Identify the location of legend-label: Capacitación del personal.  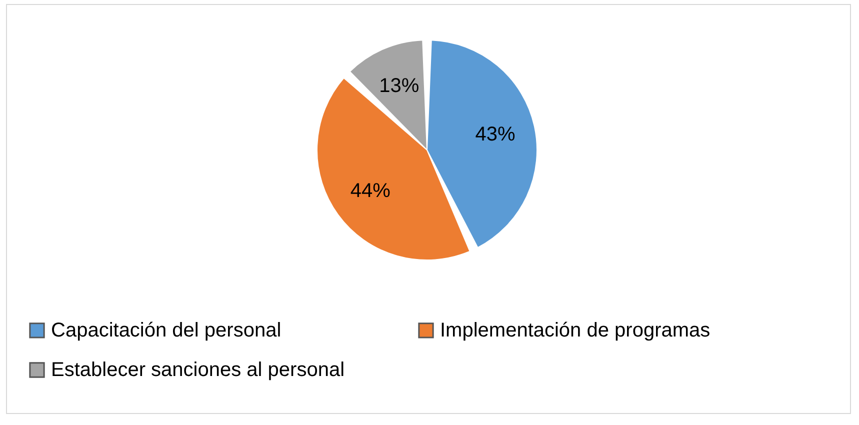
(166, 330).